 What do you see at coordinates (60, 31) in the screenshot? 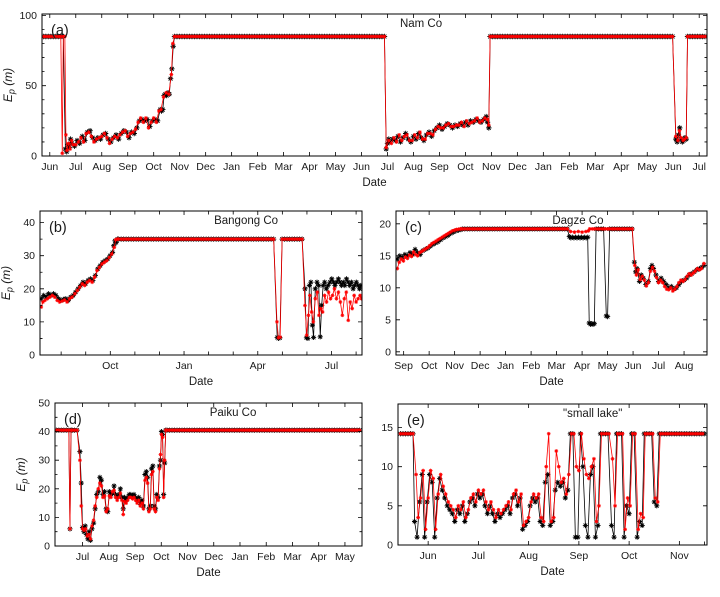
I see `panel-letter: (a)` at bounding box center [60, 31].